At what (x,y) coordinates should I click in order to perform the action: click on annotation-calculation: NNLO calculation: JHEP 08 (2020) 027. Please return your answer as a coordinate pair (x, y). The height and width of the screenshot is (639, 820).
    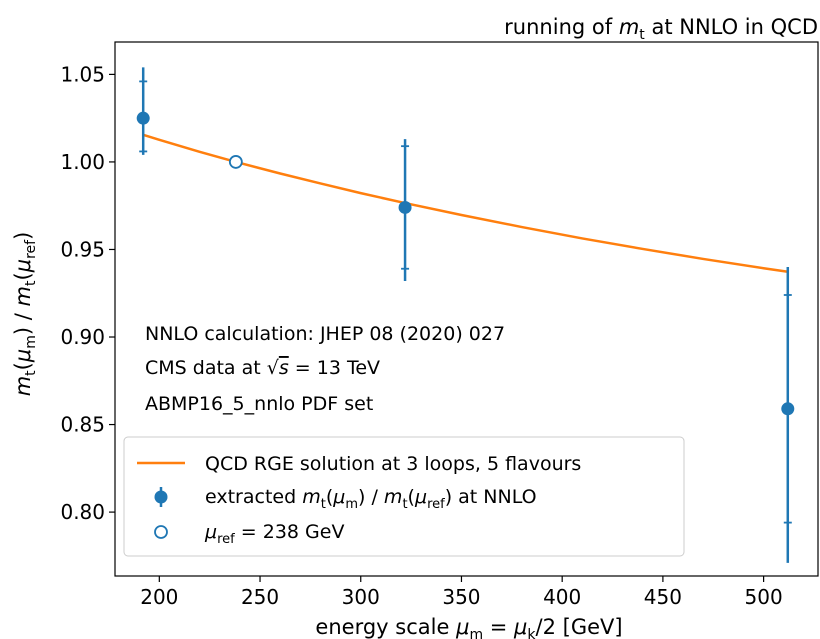
    Looking at the image, I should click on (325, 334).